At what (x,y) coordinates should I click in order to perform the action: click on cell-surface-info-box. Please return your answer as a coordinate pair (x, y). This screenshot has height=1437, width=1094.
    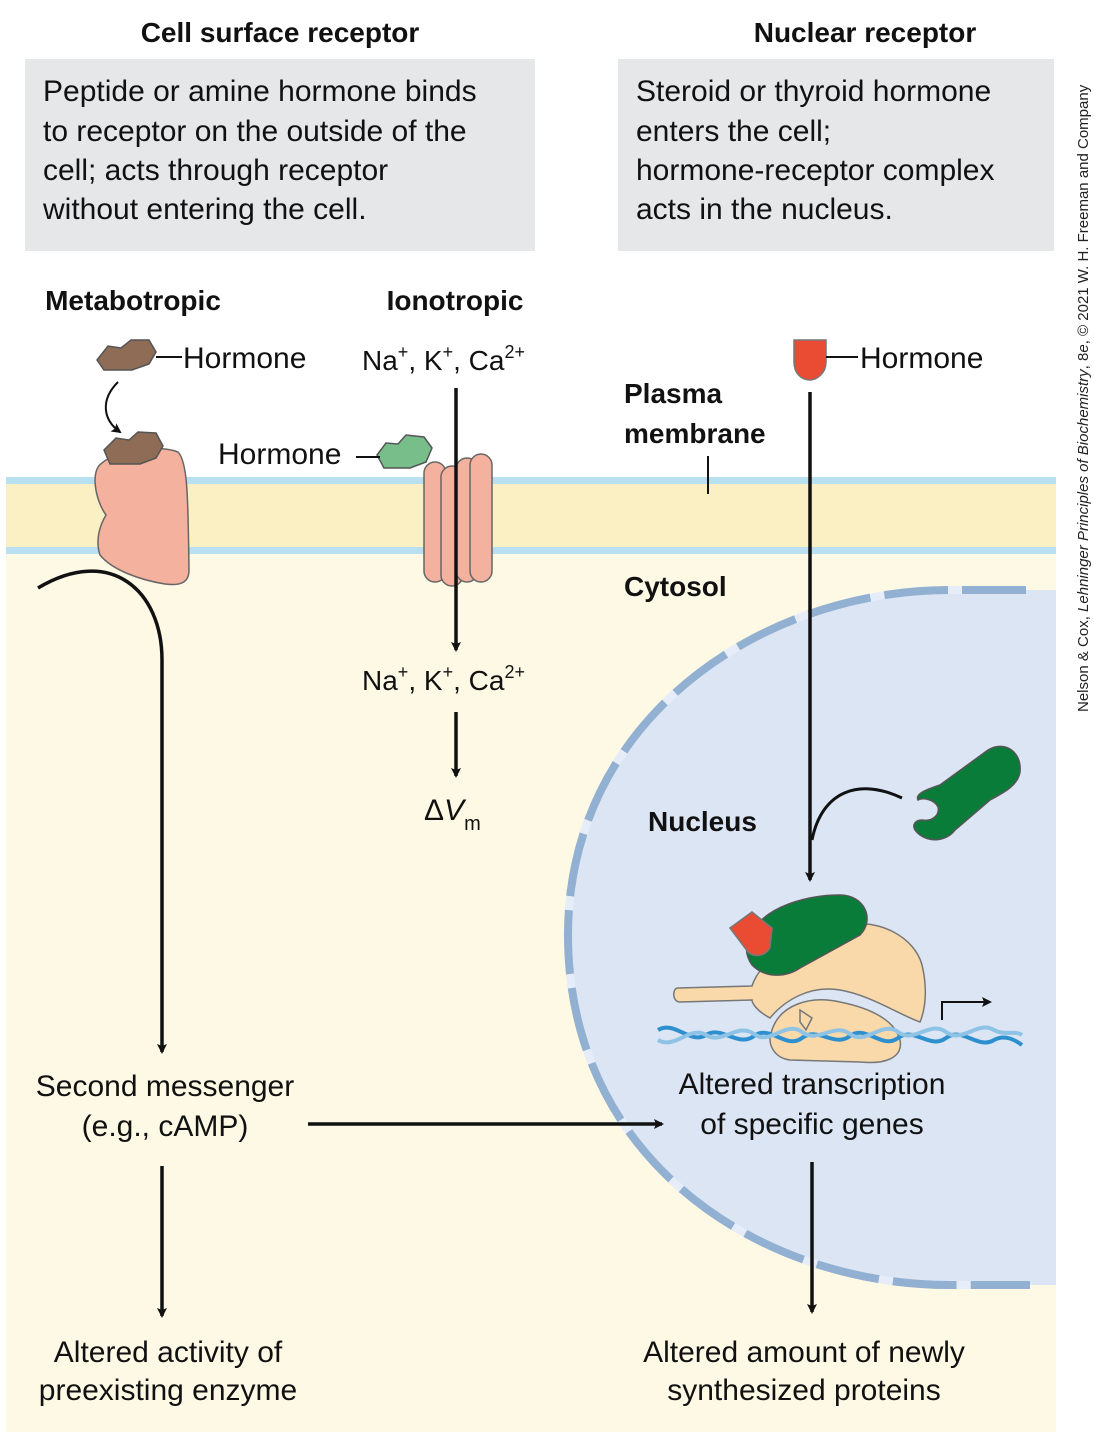
    Looking at the image, I should click on (280, 155).